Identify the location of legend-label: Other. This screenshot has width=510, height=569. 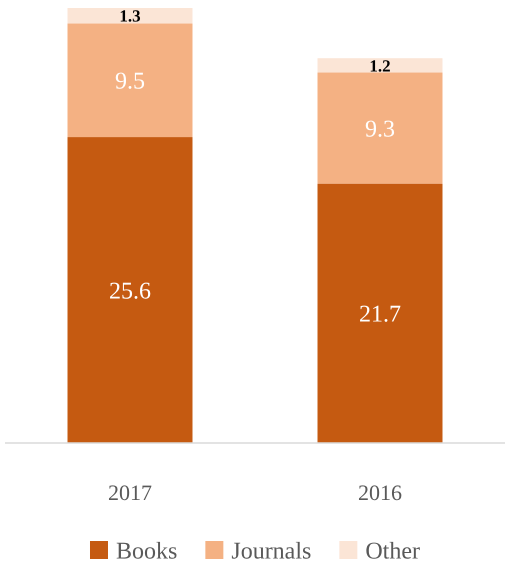
(392, 551).